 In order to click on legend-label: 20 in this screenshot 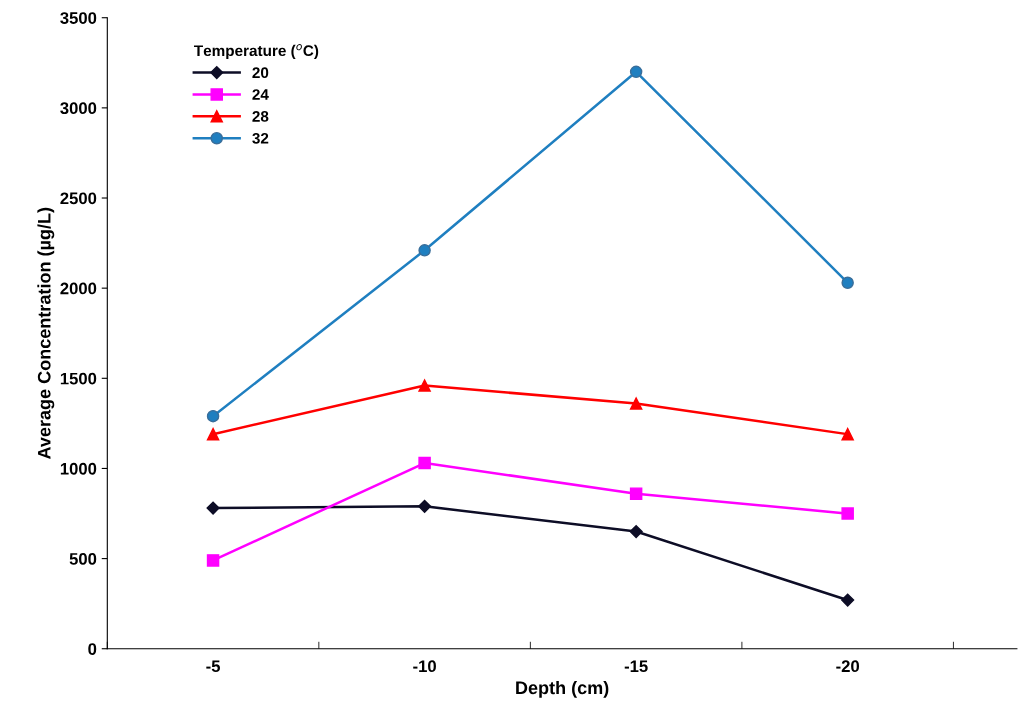, I will do `click(260, 73)`.